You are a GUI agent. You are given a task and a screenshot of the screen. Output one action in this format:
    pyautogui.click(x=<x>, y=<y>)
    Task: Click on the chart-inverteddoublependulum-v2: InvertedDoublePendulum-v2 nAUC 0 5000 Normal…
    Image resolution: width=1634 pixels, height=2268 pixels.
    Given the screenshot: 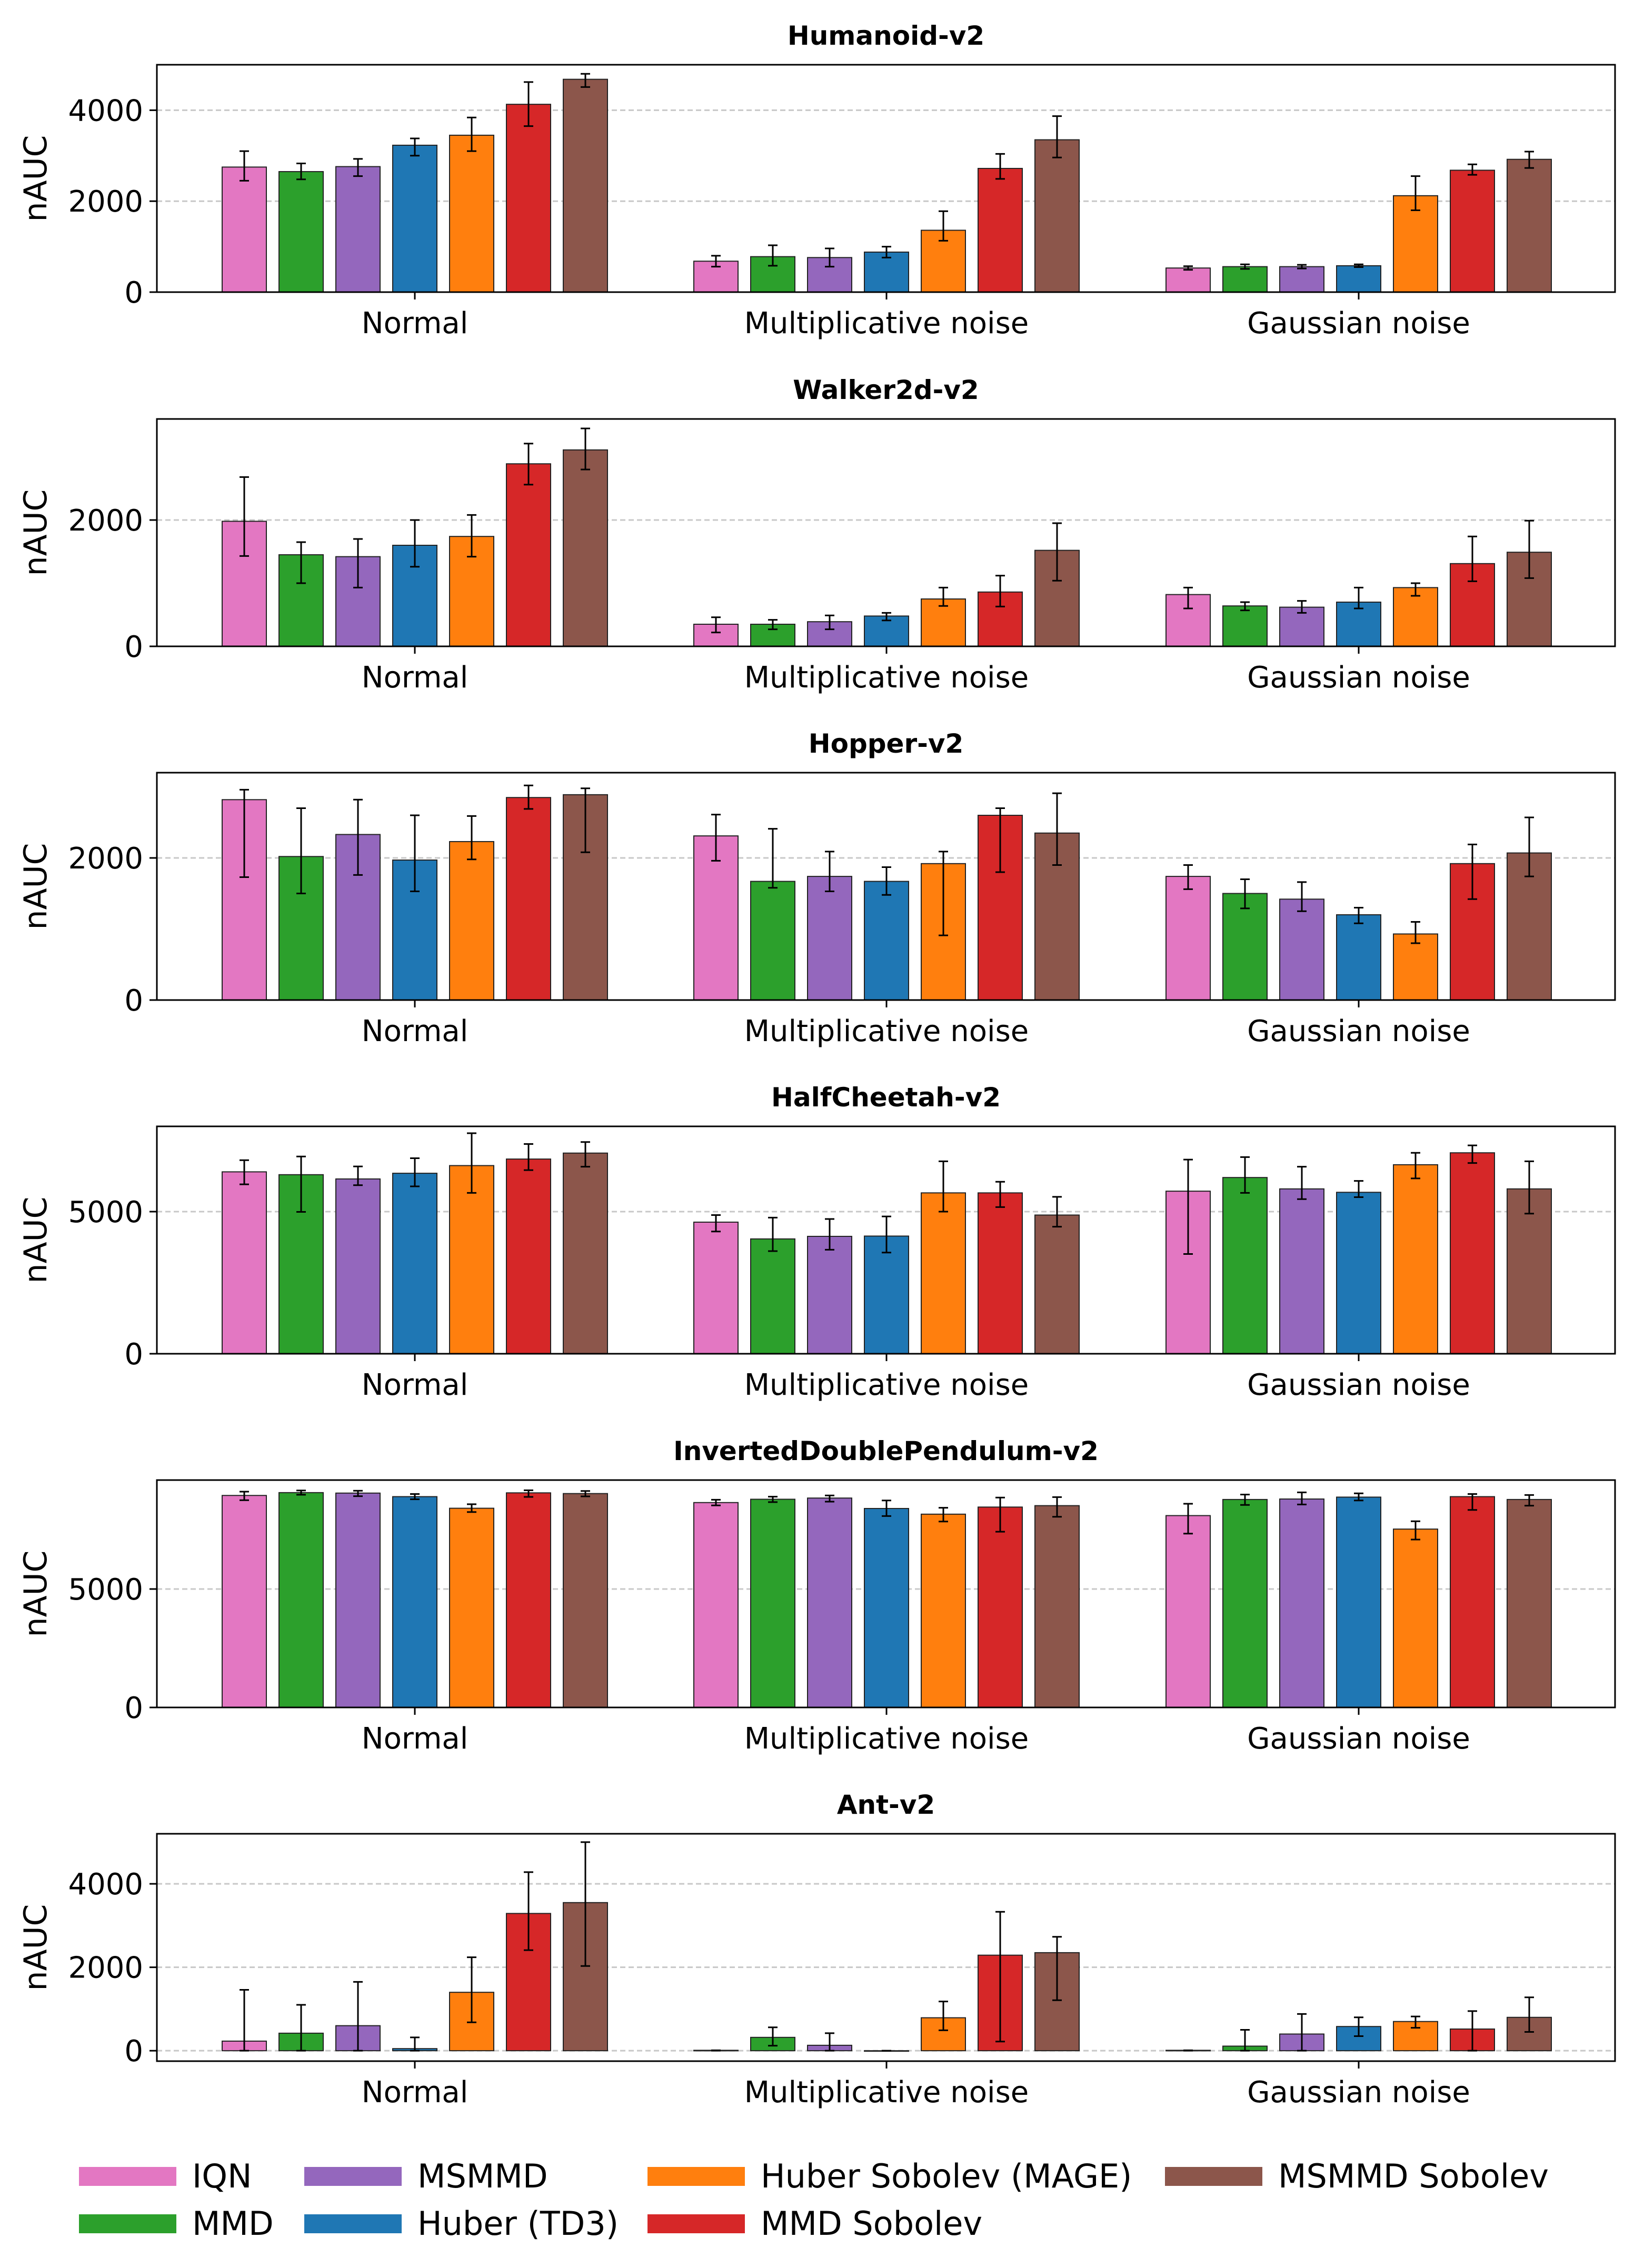 What is the action you would take?
    pyautogui.click(x=816, y=1596)
    